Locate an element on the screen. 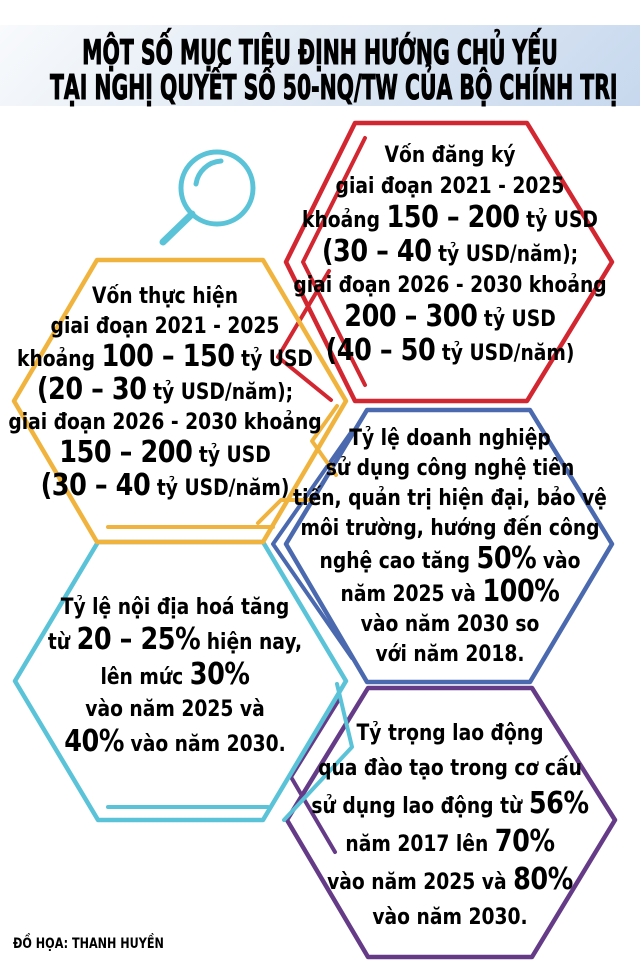  text-line: (20 – 30 tỷ USD/năm); is located at coordinates (165, 389).